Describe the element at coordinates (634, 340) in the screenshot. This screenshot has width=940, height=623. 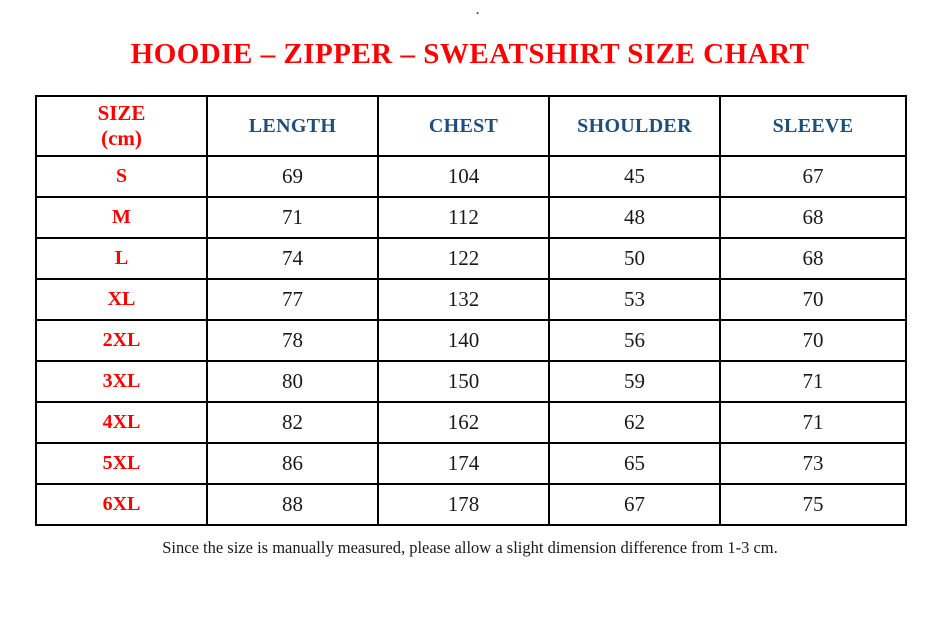
I see `shoulder-cell: 56` at that location.